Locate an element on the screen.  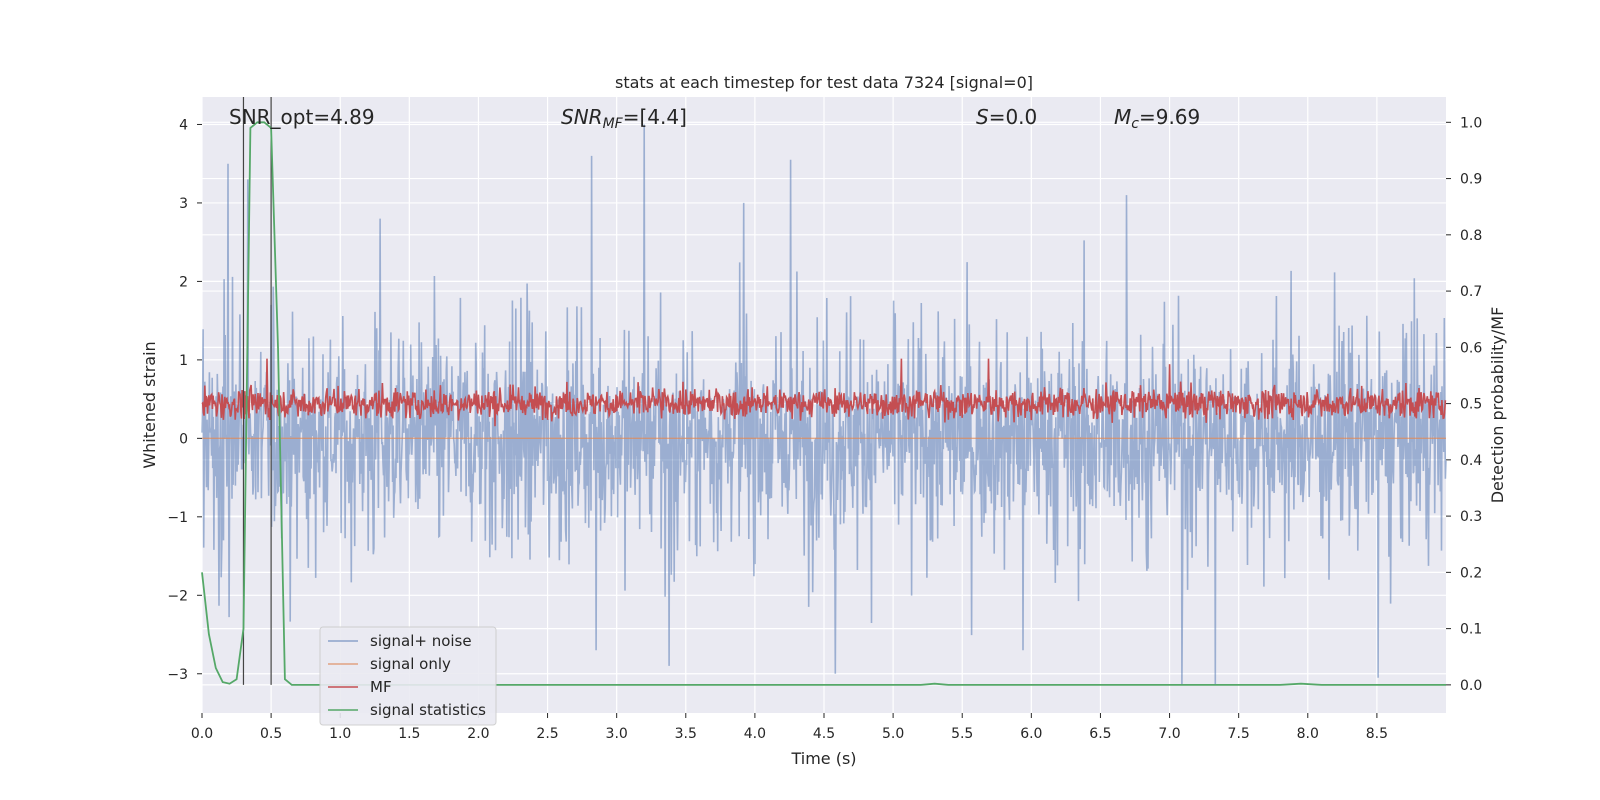
legend-label-signal-only: signal only is located at coordinates (410, 664).